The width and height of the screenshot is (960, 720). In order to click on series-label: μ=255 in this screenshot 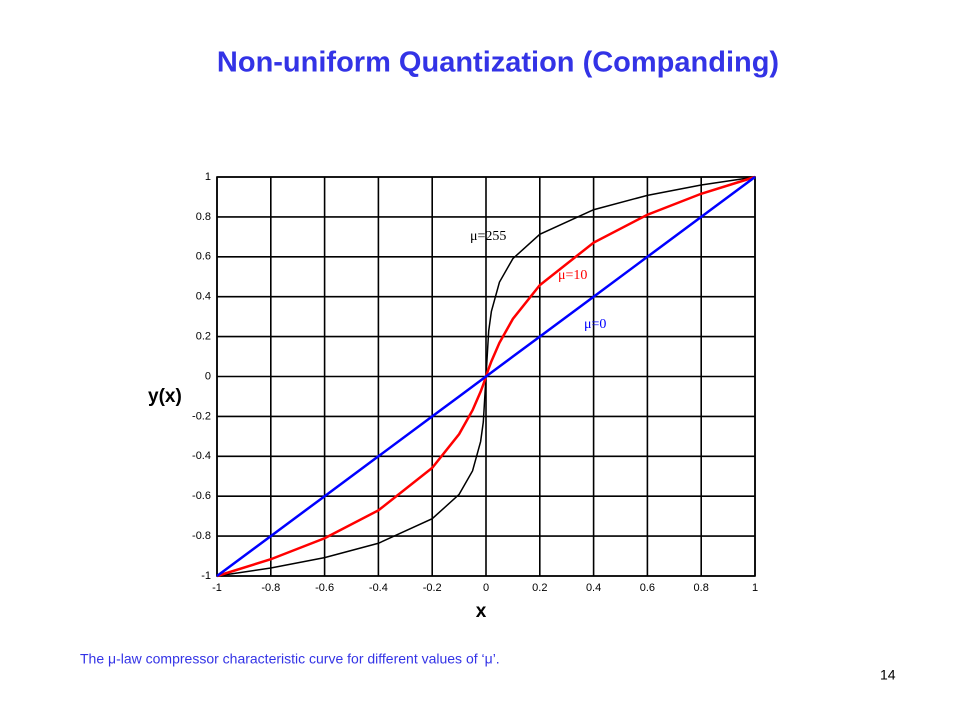, I will do `click(488, 236)`.